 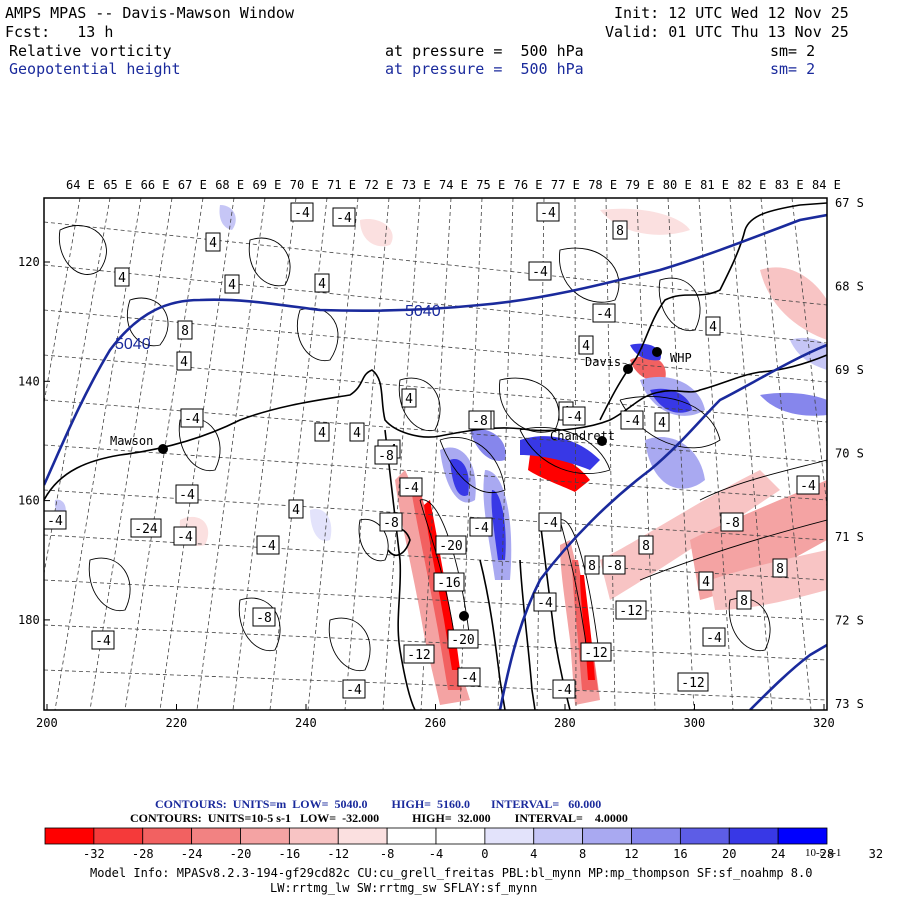 I want to click on colorbar-tick-label: -12, so click(x=338, y=854).